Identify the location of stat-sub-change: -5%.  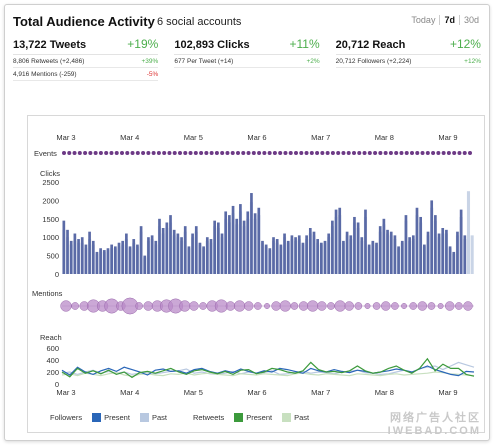
(152, 74).